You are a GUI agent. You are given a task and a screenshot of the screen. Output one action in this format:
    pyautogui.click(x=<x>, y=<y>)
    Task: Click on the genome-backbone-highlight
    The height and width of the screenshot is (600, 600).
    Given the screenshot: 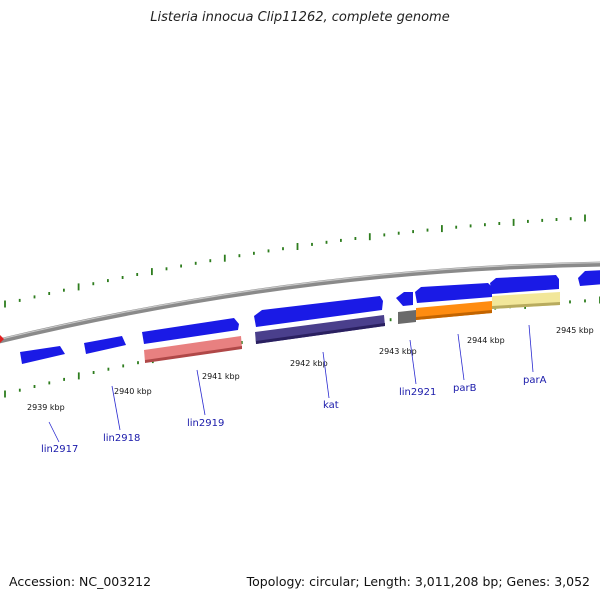 What is the action you would take?
    pyautogui.click(x=300, y=300)
    